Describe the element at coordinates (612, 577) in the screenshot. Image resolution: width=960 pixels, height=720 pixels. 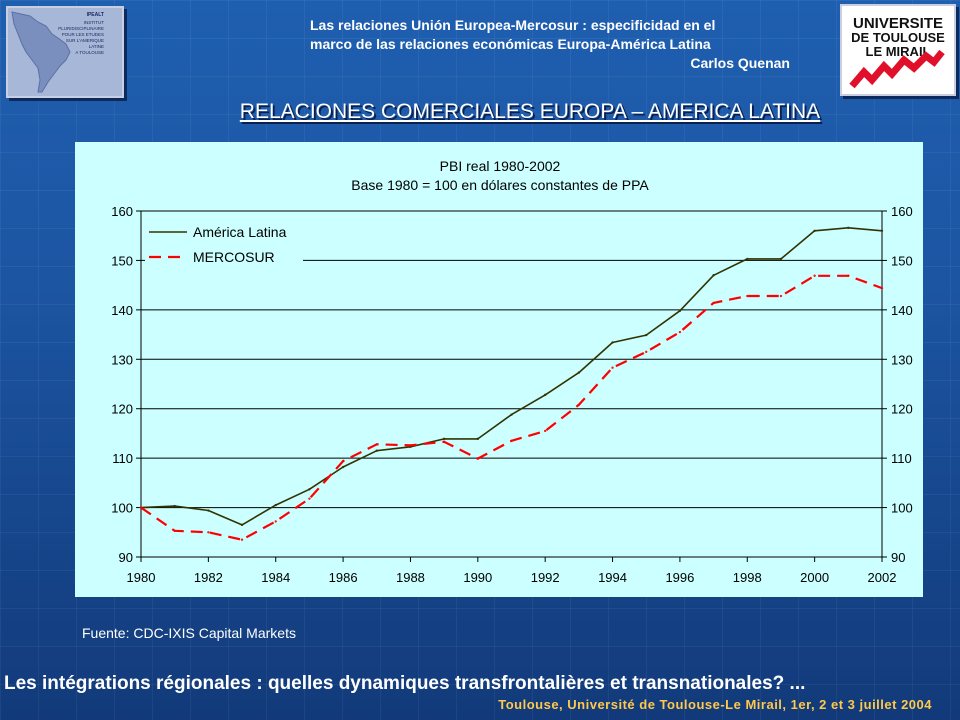
I see `x-tick-label-1994: 1994` at that location.